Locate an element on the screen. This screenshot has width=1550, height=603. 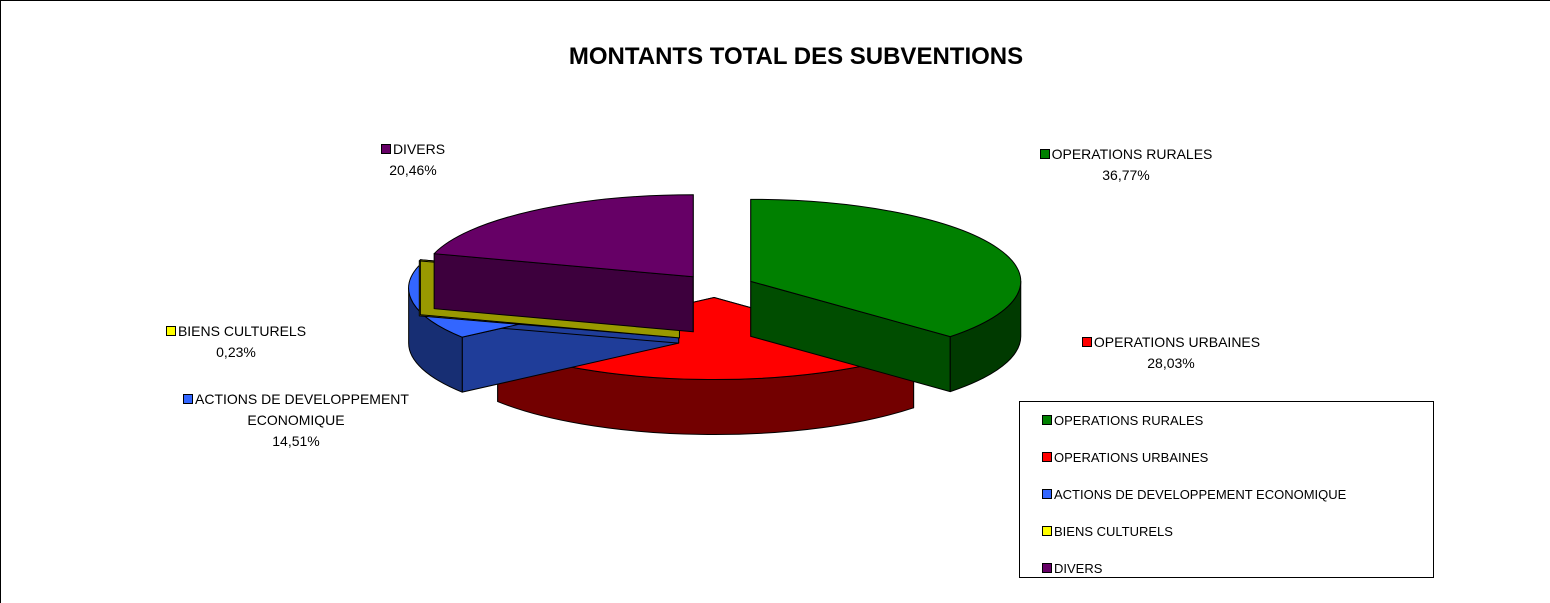
value-label: 0,23% is located at coordinates (236, 352).